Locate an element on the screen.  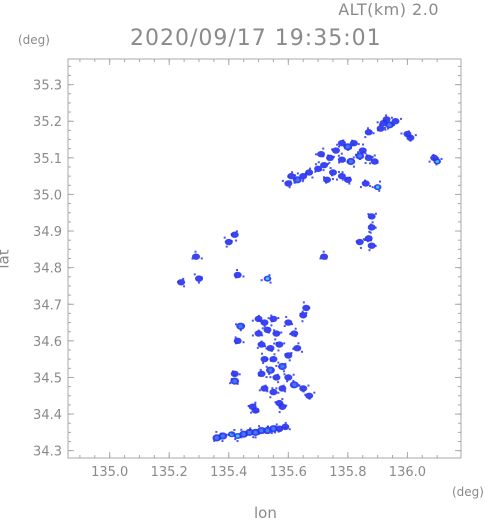
y-tick-label: 34.5 is located at coordinates (47, 378).